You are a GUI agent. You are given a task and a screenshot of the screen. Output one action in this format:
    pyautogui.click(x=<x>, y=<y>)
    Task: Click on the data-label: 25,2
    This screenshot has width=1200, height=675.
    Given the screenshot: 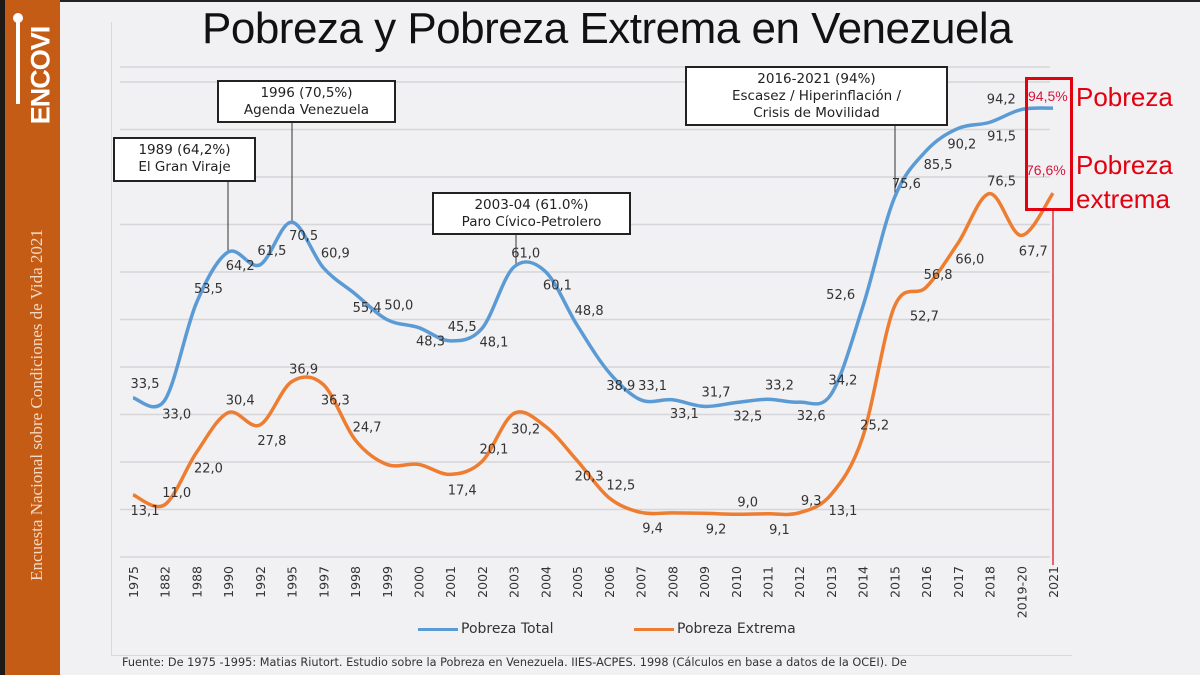 What is the action you would take?
    pyautogui.click(x=874, y=425)
    